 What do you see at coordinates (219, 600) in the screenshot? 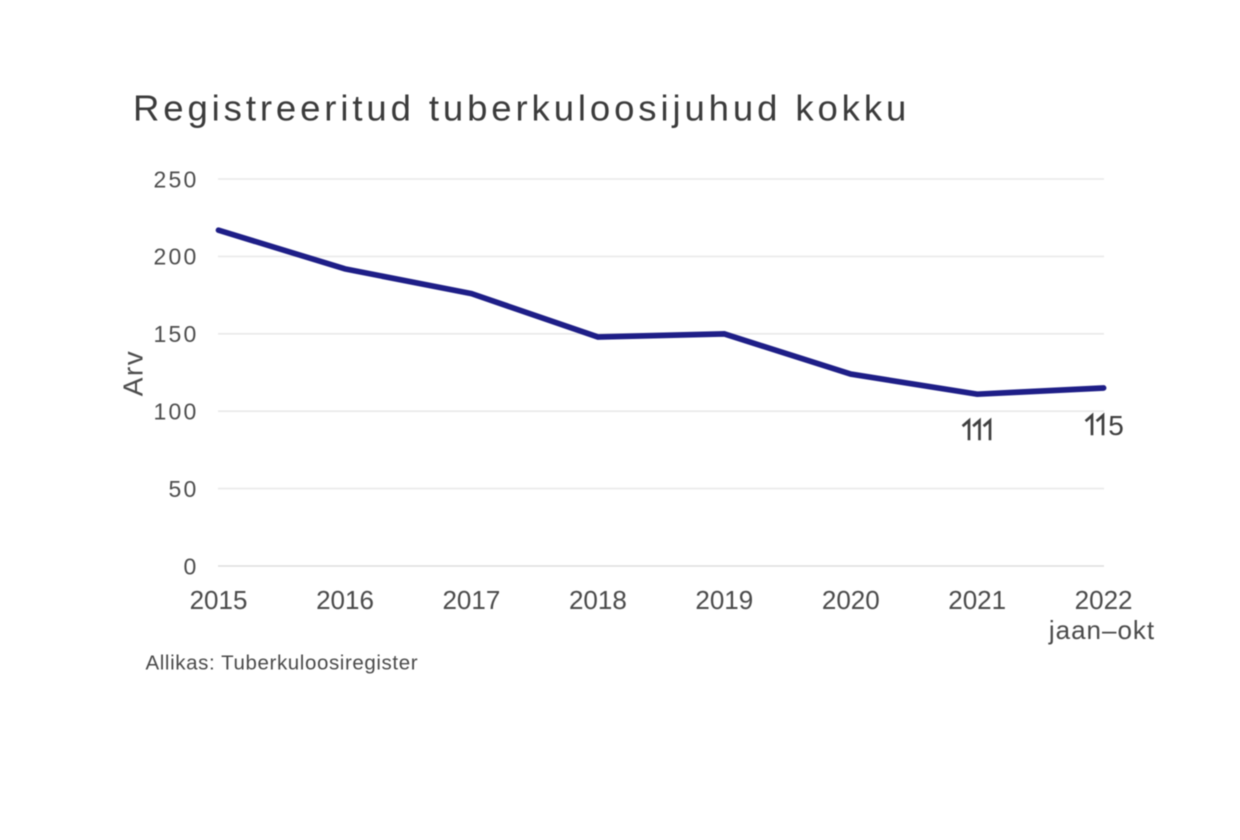
I see `svg-text: 2015` at bounding box center [219, 600].